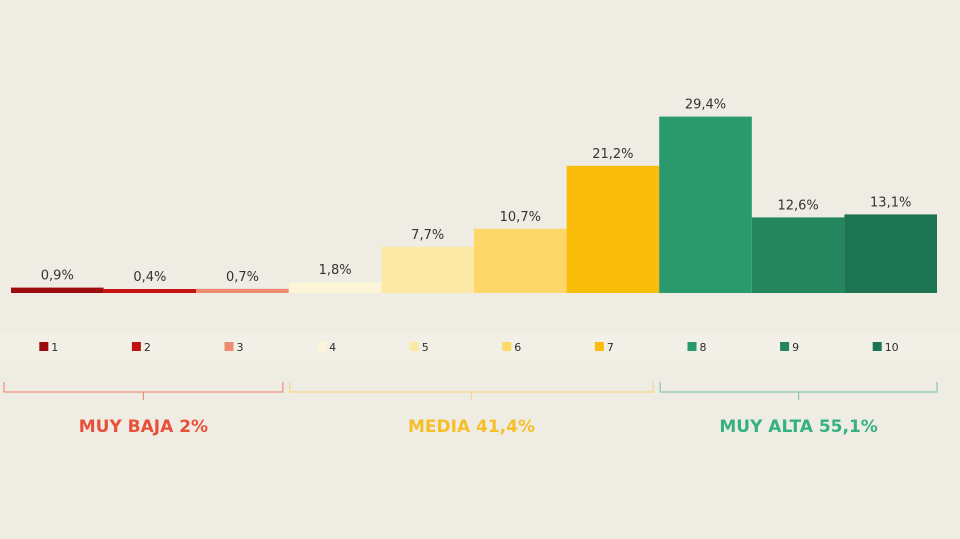 Image resolution: width=960 pixels, height=539 pixels. Describe the element at coordinates (54, 347) in the screenshot. I see `legend-label-1: 1` at that location.